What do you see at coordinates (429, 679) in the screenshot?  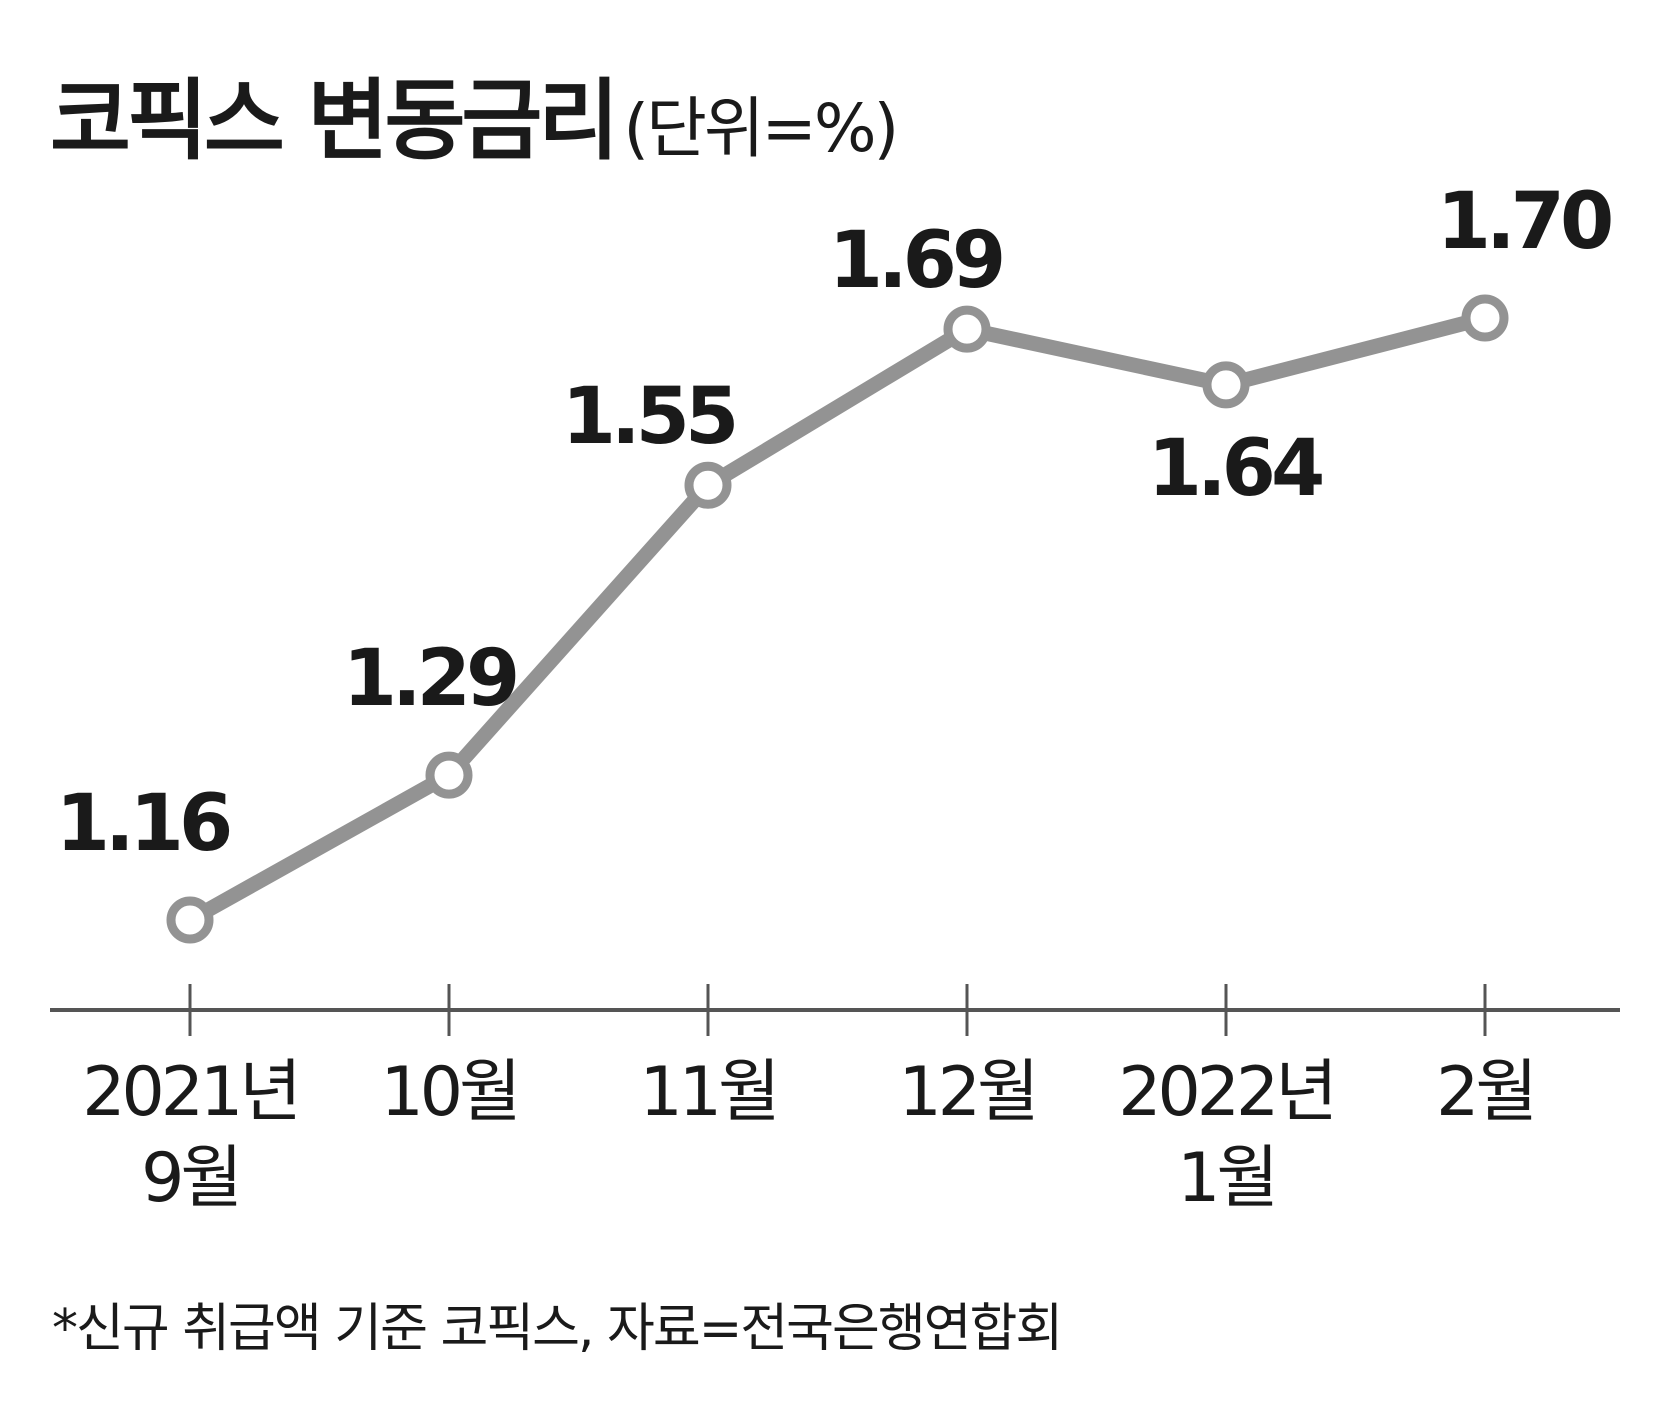 I see `data-label: 1.29` at bounding box center [429, 679].